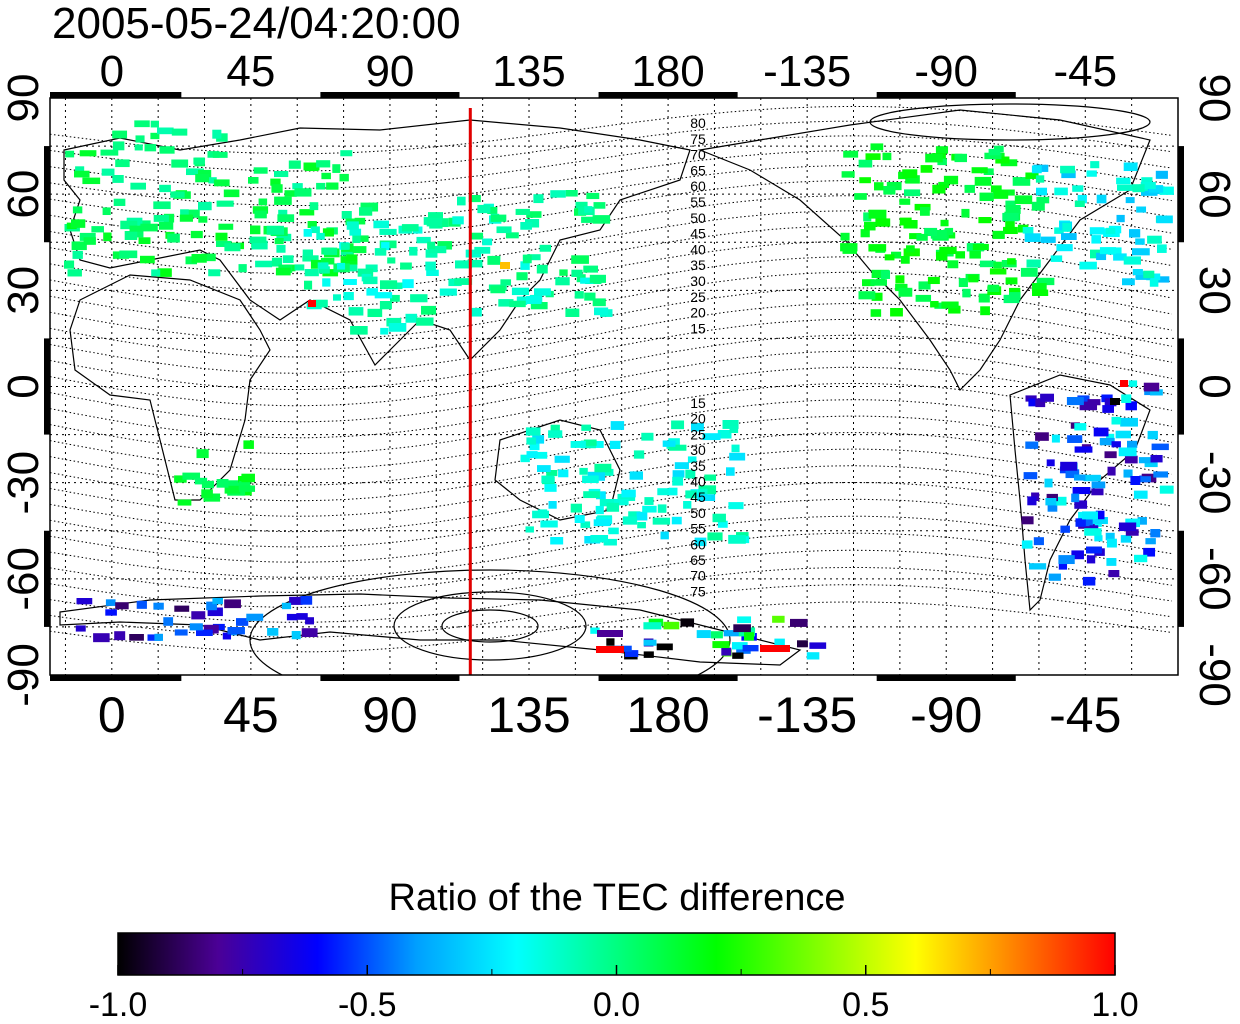 This screenshot has height=1024, width=1240. What do you see at coordinates (490, 626) in the screenshot?
I see `polar-contour` at bounding box center [490, 626].